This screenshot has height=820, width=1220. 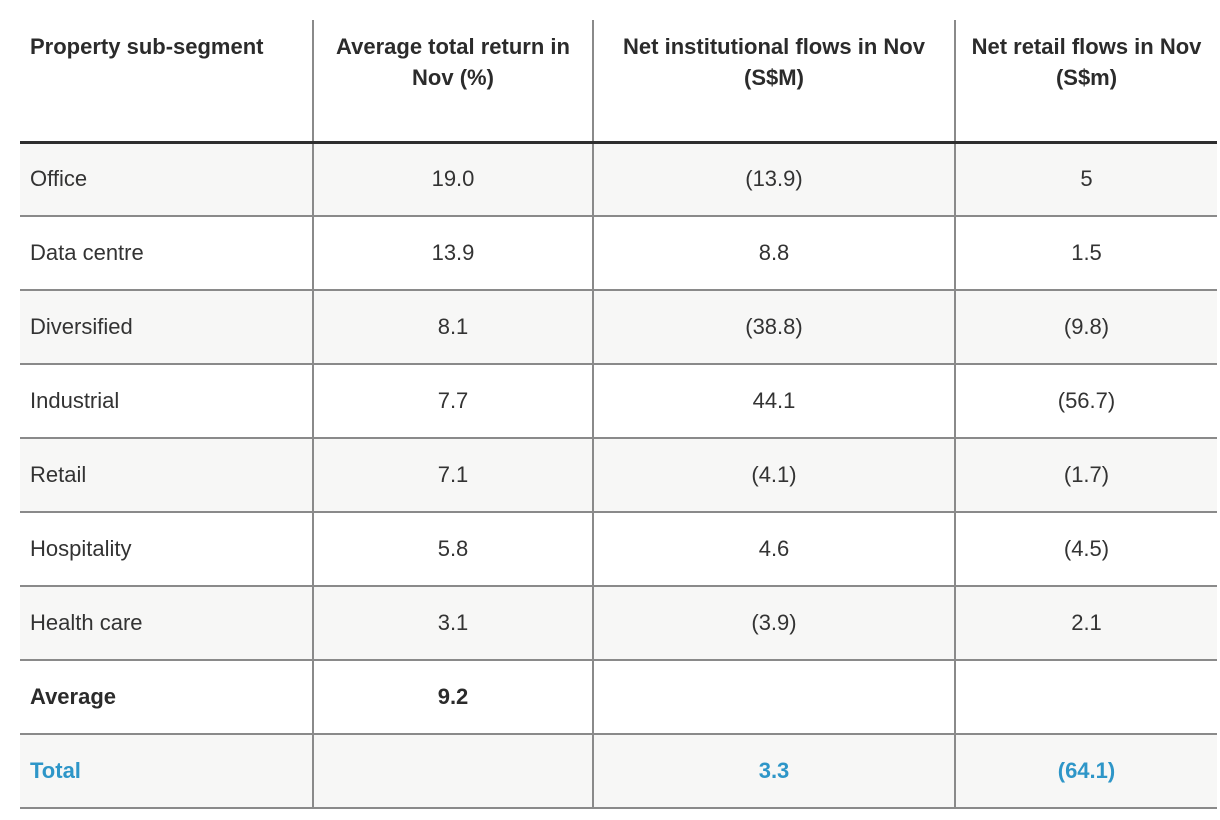 I want to click on value-cell: (38.8), so click(x=774, y=327).